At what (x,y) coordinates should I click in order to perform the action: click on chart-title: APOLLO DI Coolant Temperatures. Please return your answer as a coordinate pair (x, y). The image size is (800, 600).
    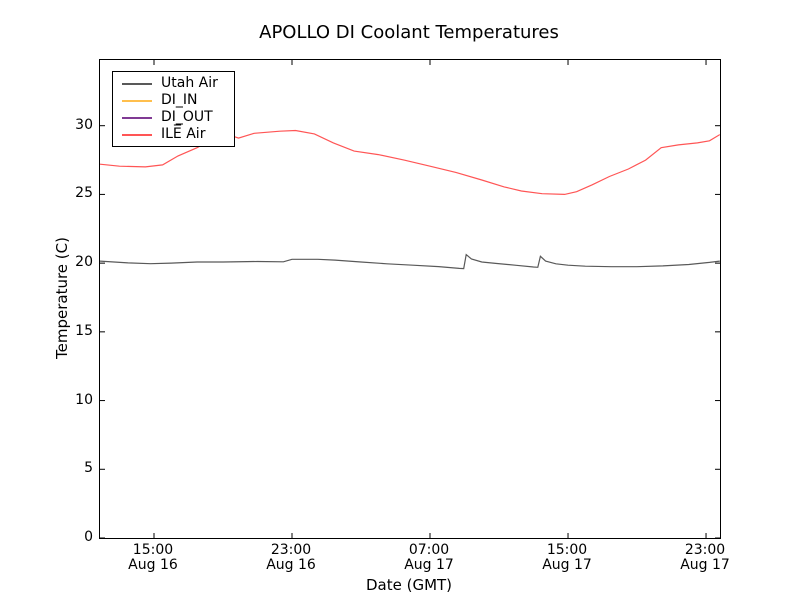
    Looking at the image, I should click on (409, 32).